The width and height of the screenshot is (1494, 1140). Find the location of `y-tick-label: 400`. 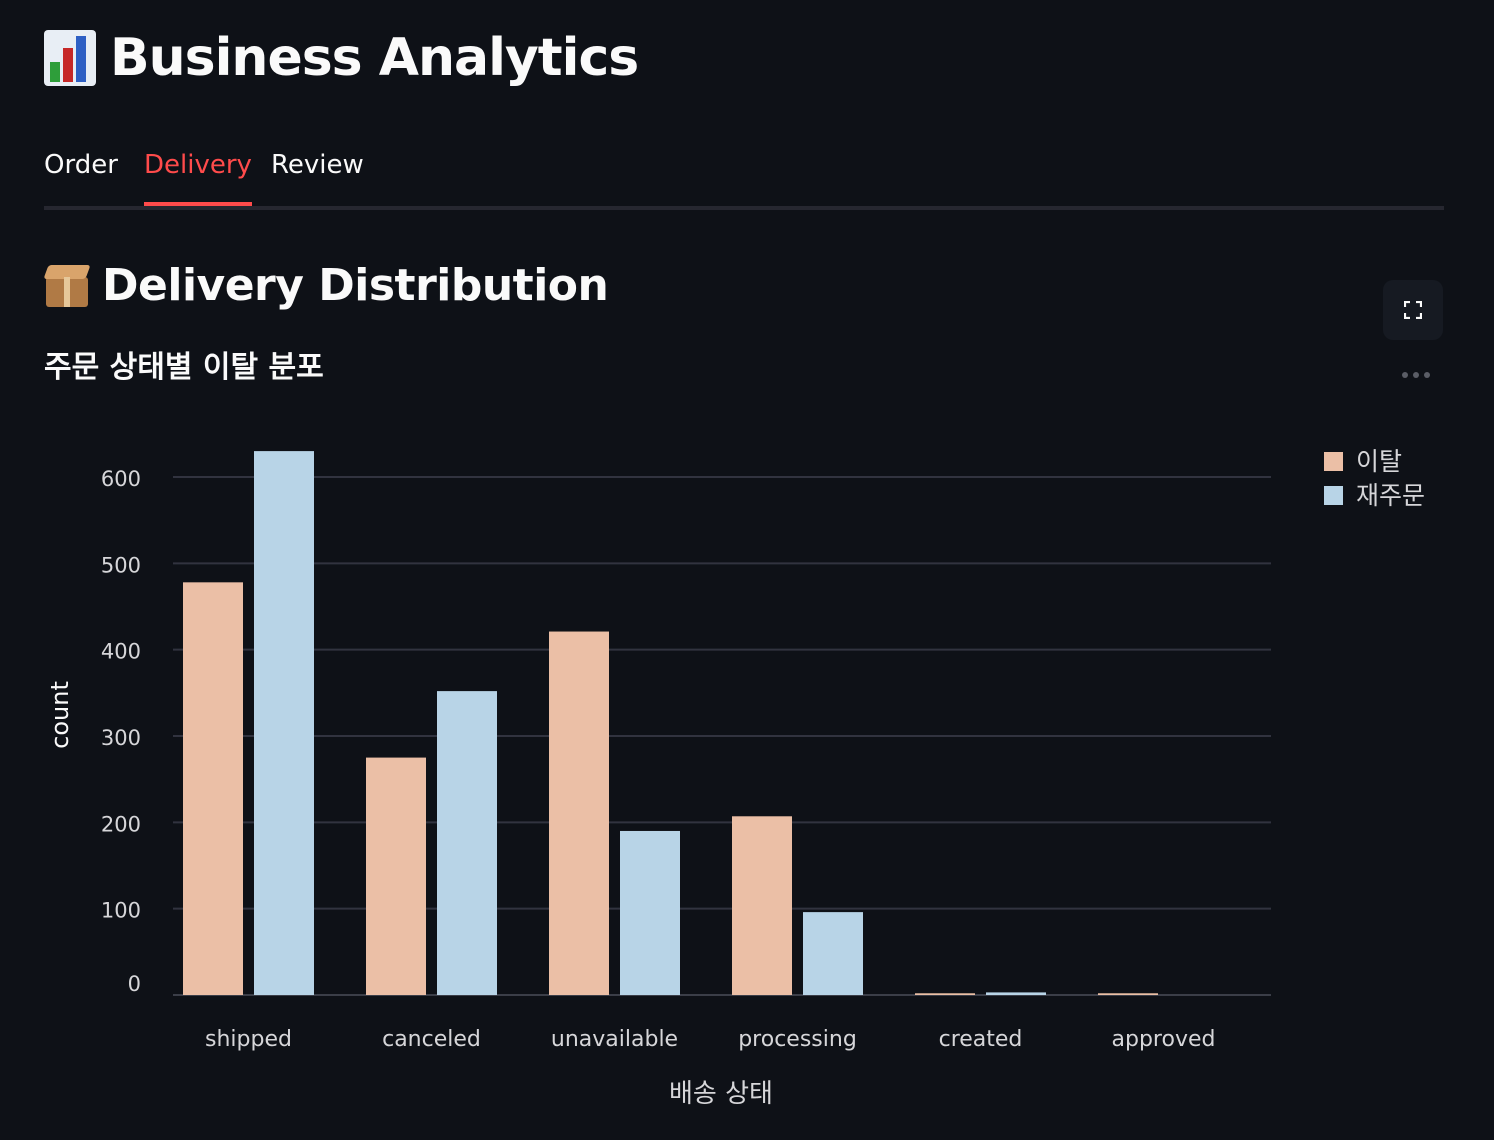

y-tick-label: 400 is located at coordinates (121, 652).